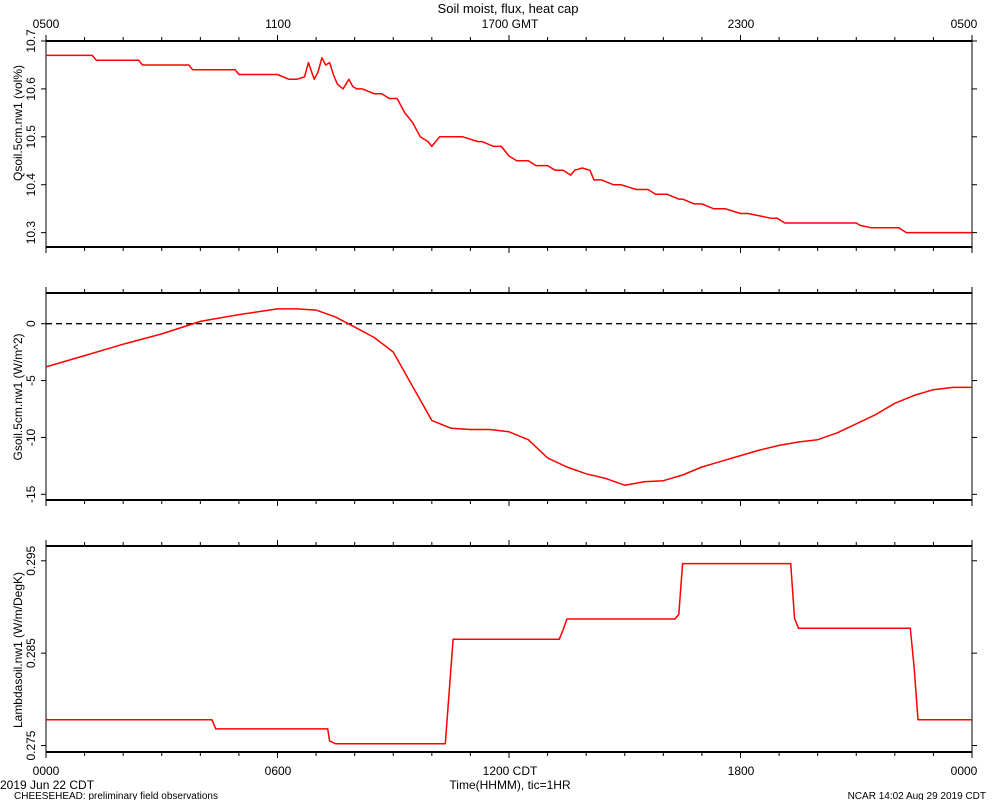 Image resolution: width=1000 pixels, height=800 pixels. Describe the element at coordinates (31, 437) in the screenshot. I see `y-tick-label: -10` at that location.